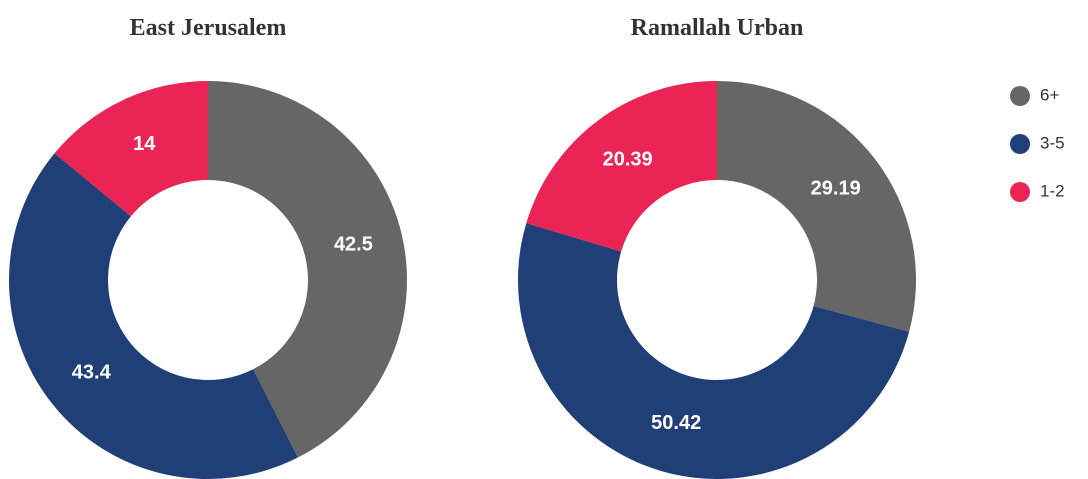  Describe the element at coordinates (92, 373) in the screenshot. I see `data-label: 43.4` at that location.